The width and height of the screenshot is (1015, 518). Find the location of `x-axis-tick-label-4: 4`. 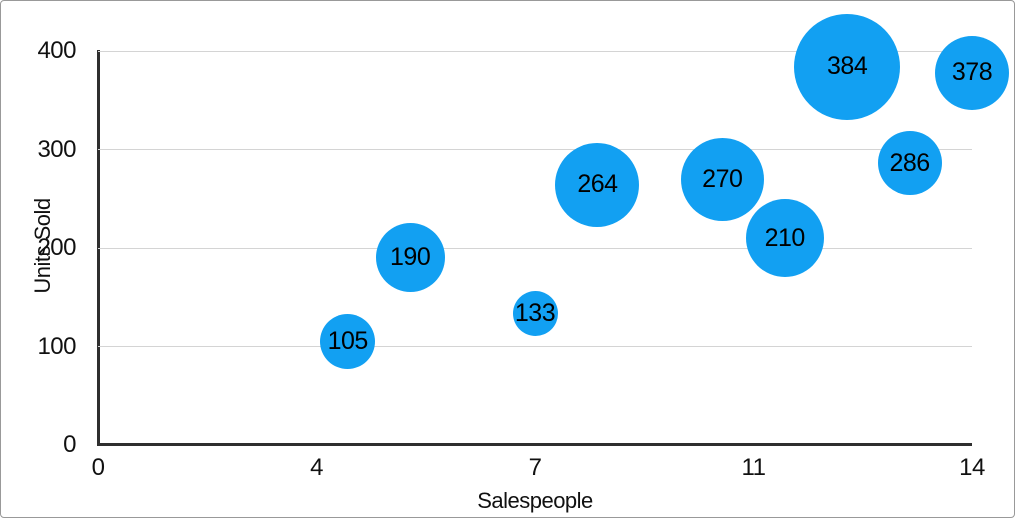

x-axis-tick-label-4: 4 is located at coordinates (316, 467).